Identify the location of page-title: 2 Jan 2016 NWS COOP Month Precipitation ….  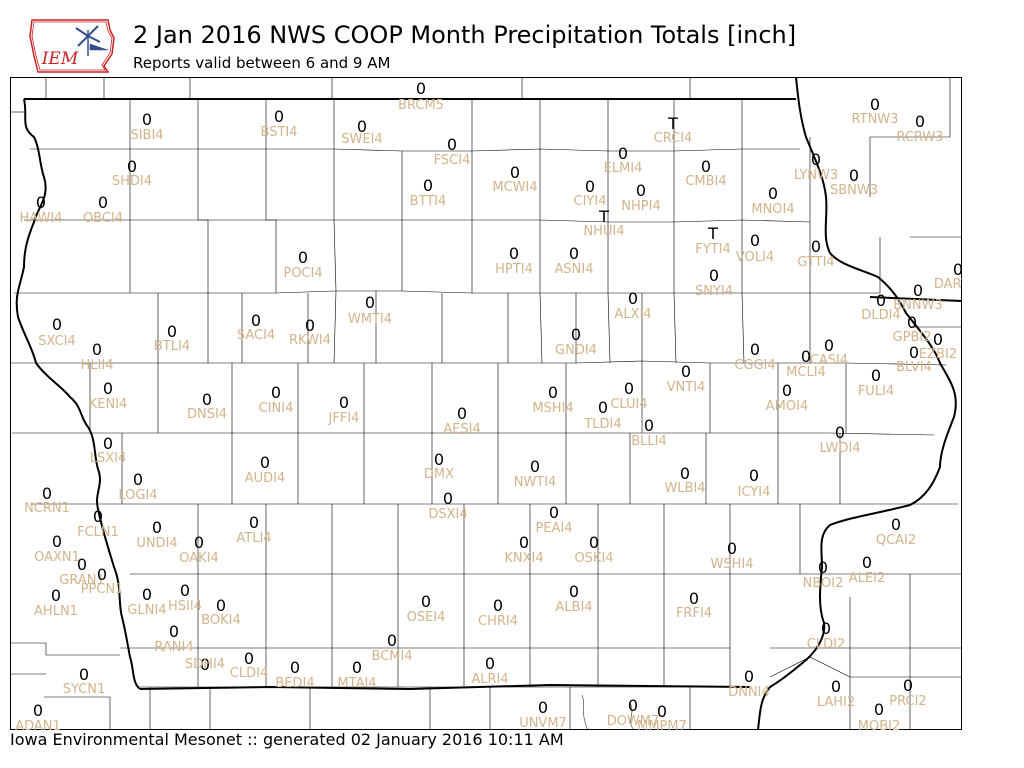
(465, 35).